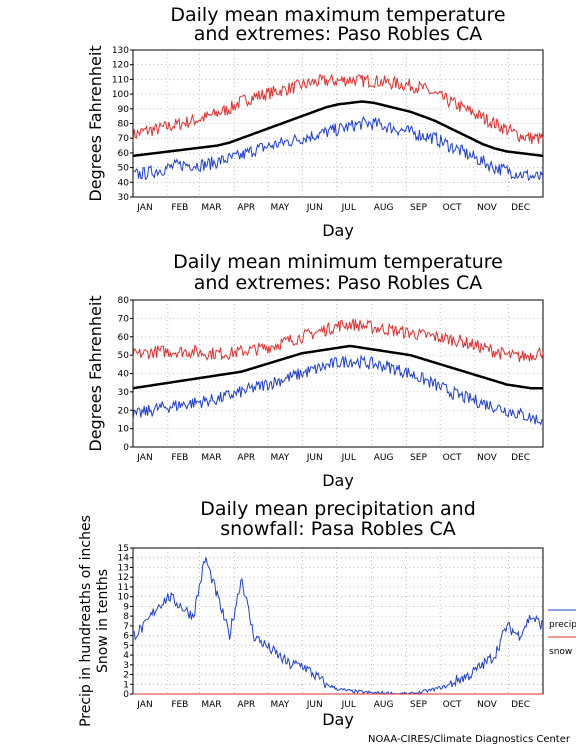  Describe the element at coordinates (179, 208) in the screenshot. I see `max-xtick-label-feb: FEB` at that location.